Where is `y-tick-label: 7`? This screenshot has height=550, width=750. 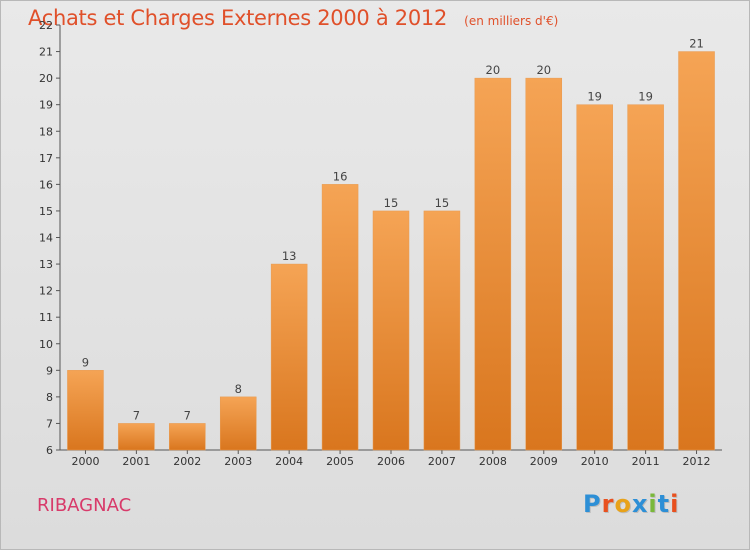 y-tick-label: 7 is located at coordinates (49, 423).